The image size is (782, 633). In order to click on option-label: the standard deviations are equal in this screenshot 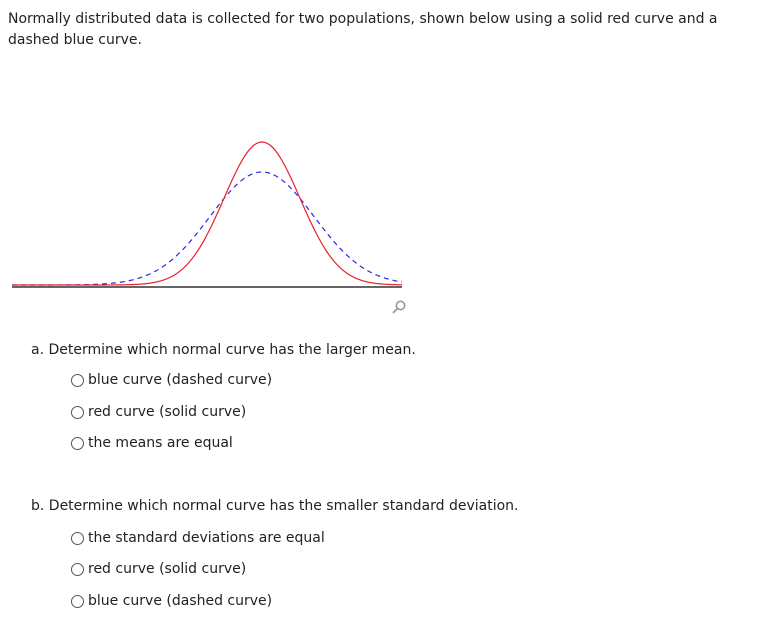, I will do `click(206, 538)`.